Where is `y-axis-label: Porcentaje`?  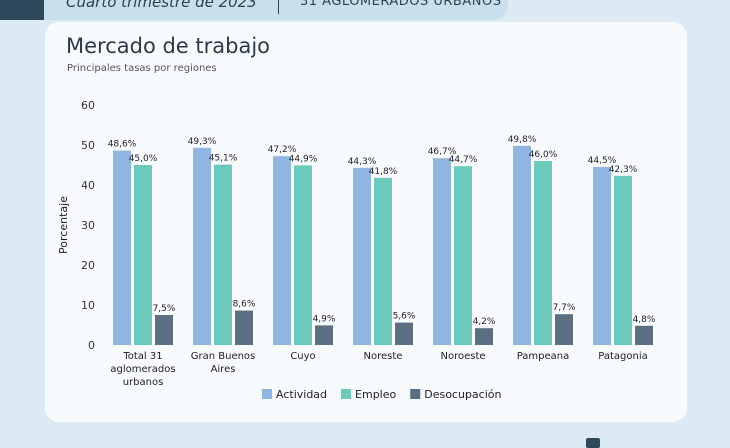 y-axis-label: Porcentaje is located at coordinates (63, 225).